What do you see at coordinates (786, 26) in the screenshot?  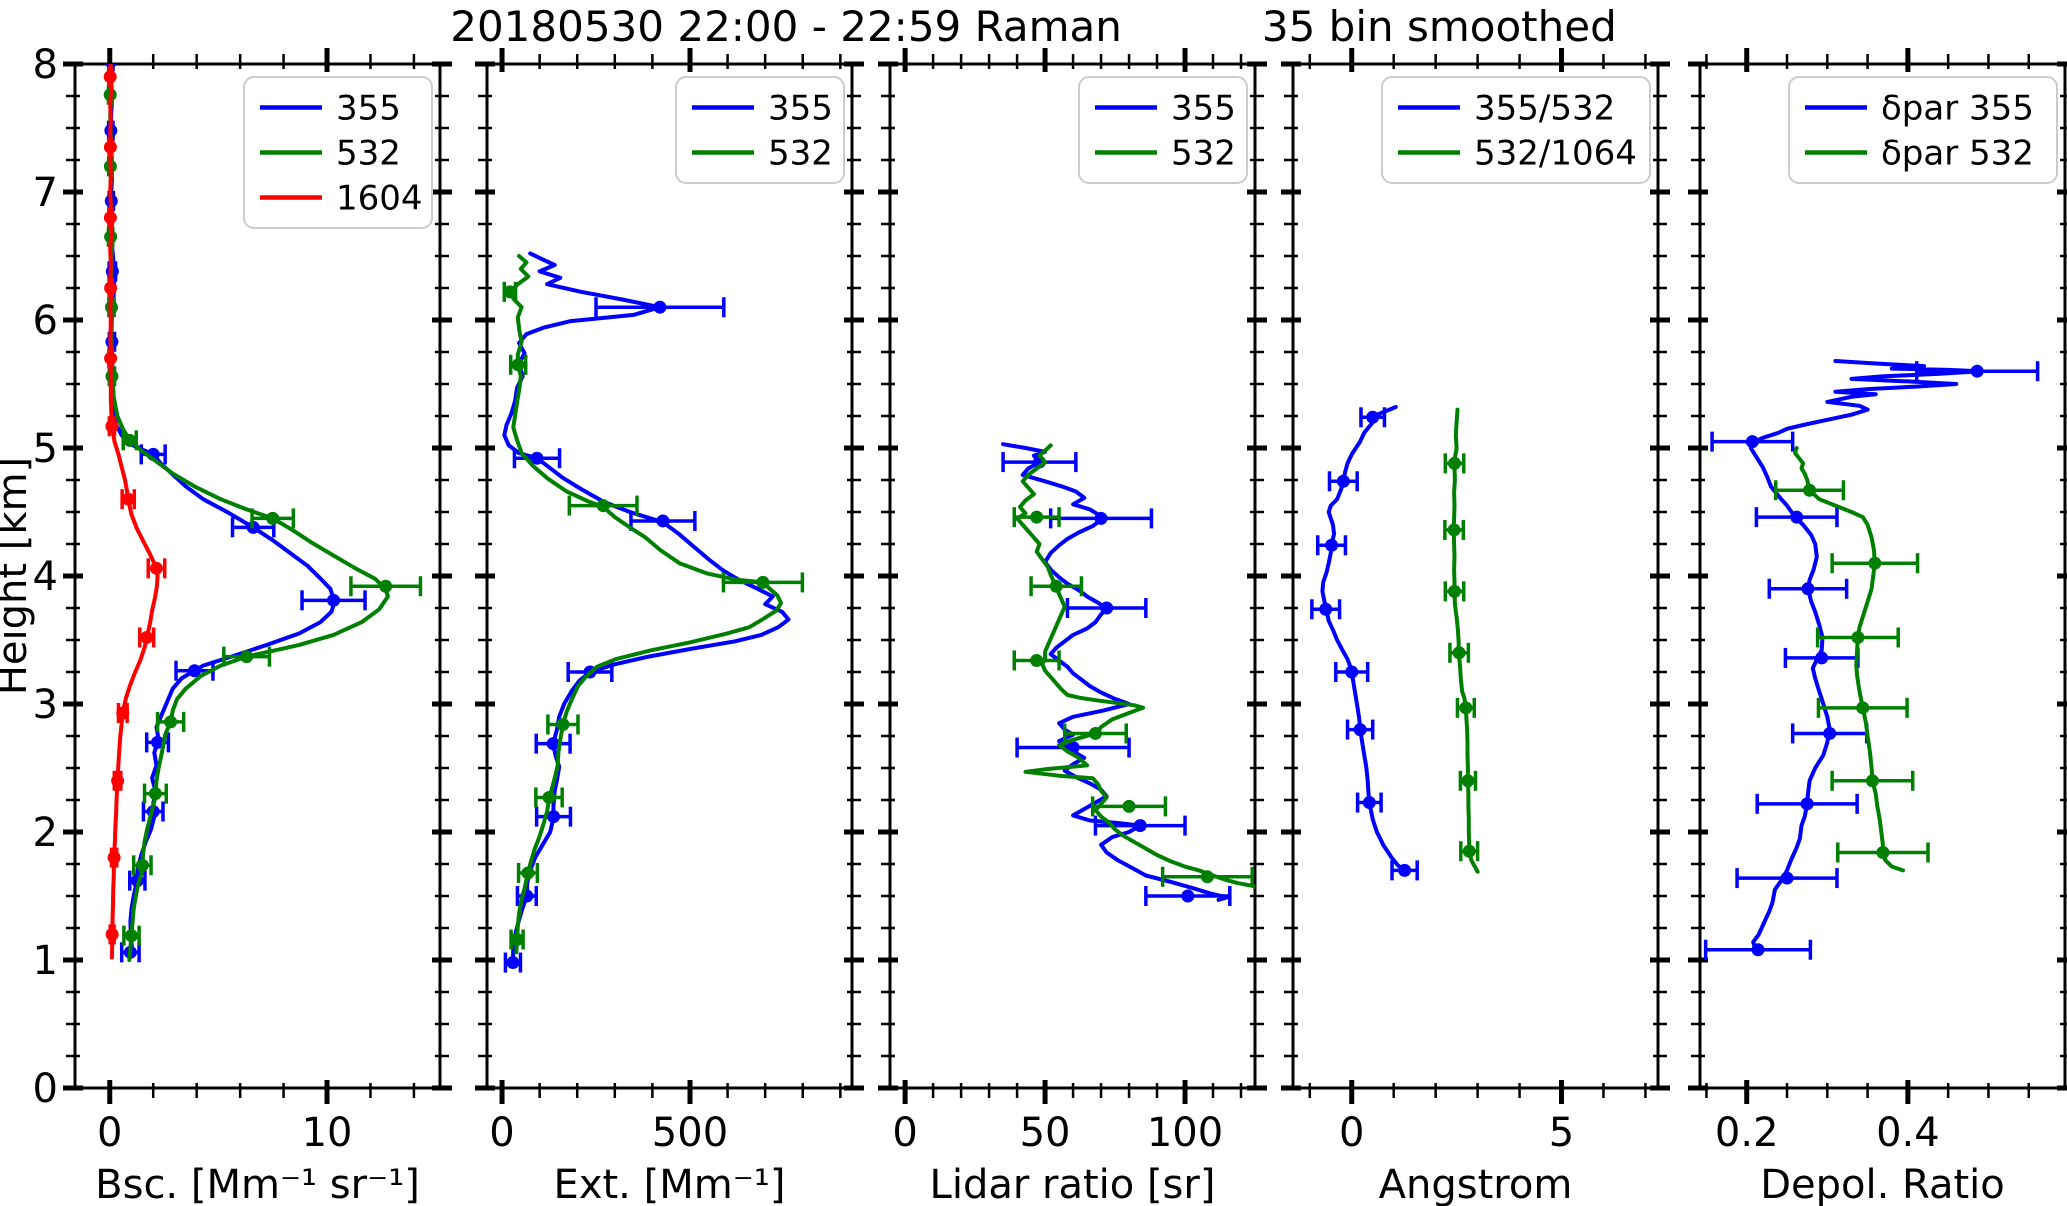 I see `title-main: 20180530 22:00 - 22:59 Raman` at bounding box center [786, 26].